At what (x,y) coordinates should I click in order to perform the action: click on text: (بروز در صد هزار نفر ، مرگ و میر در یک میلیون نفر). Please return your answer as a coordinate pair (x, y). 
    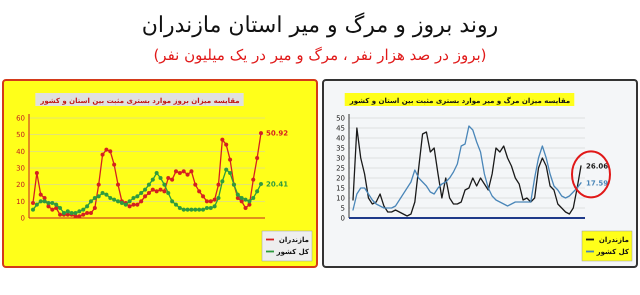
    Looking at the image, I should click on (320, 55).